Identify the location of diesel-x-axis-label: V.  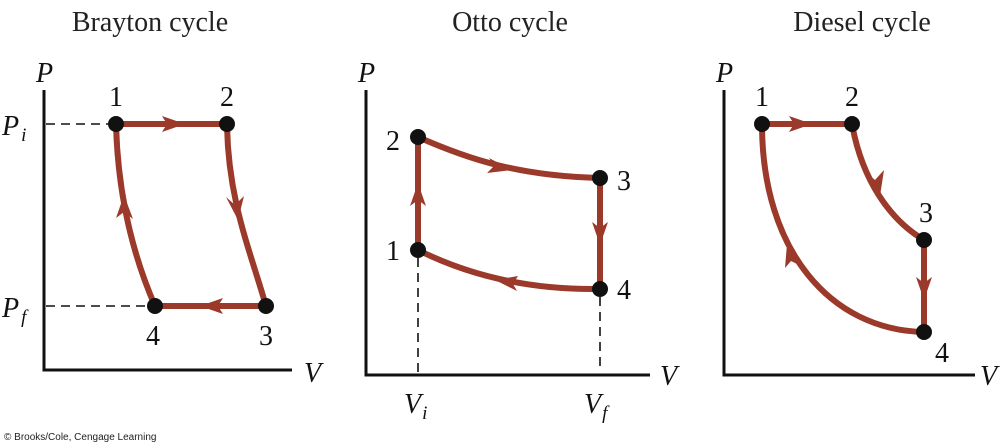
(990, 376).